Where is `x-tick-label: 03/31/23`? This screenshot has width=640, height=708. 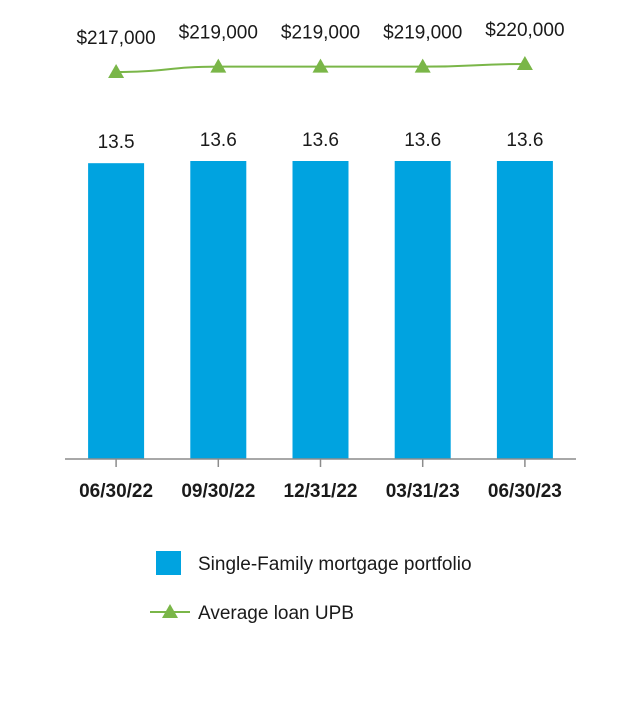 x-tick-label: 03/31/23 is located at coordinates (423, 491).